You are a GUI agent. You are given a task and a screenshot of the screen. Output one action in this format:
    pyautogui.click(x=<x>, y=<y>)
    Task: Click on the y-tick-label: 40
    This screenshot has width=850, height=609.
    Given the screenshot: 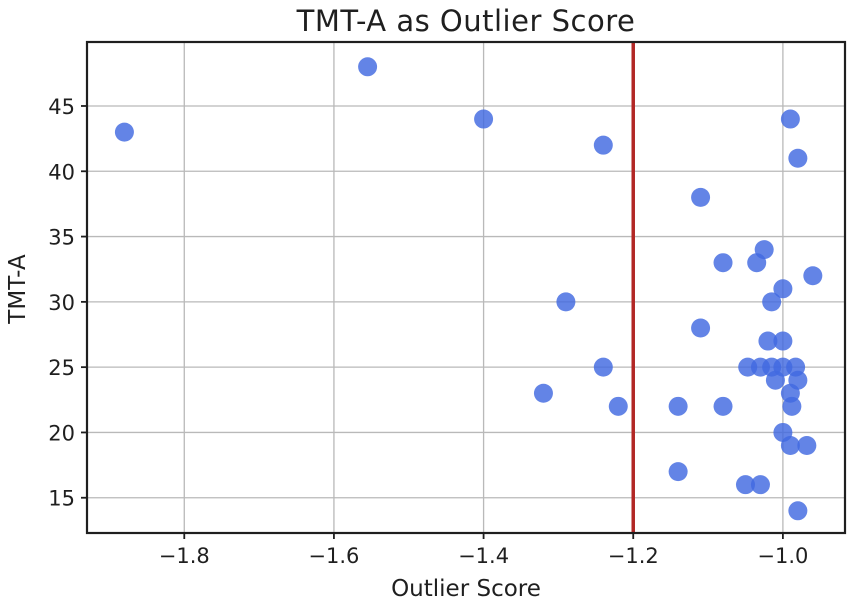 What is the action you would take?
    pyautogui.click(x=61, y=172)
    